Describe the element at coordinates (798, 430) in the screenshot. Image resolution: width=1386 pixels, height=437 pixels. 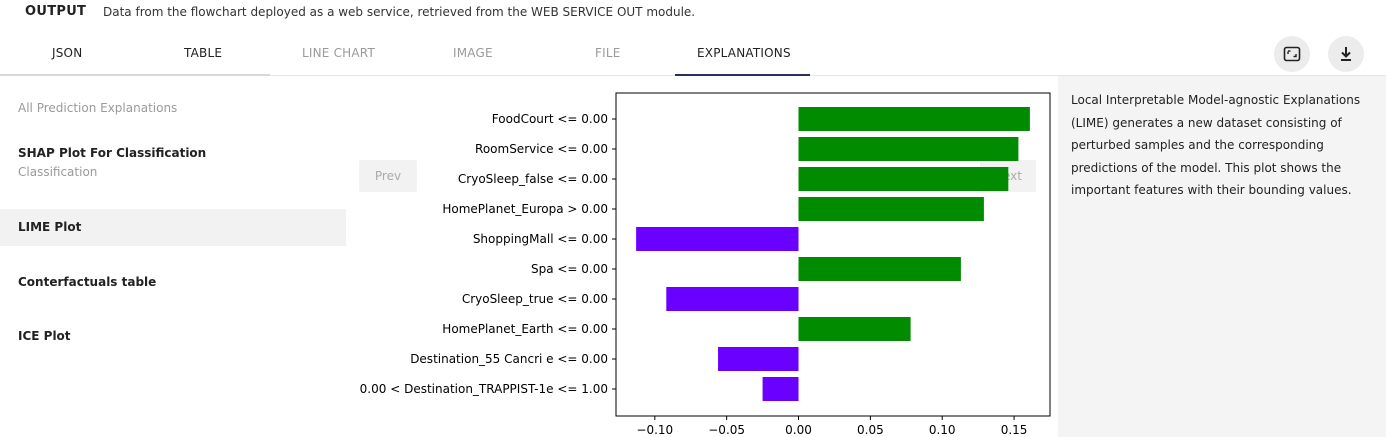
I see `x-tick-label: 0.00` at that location.